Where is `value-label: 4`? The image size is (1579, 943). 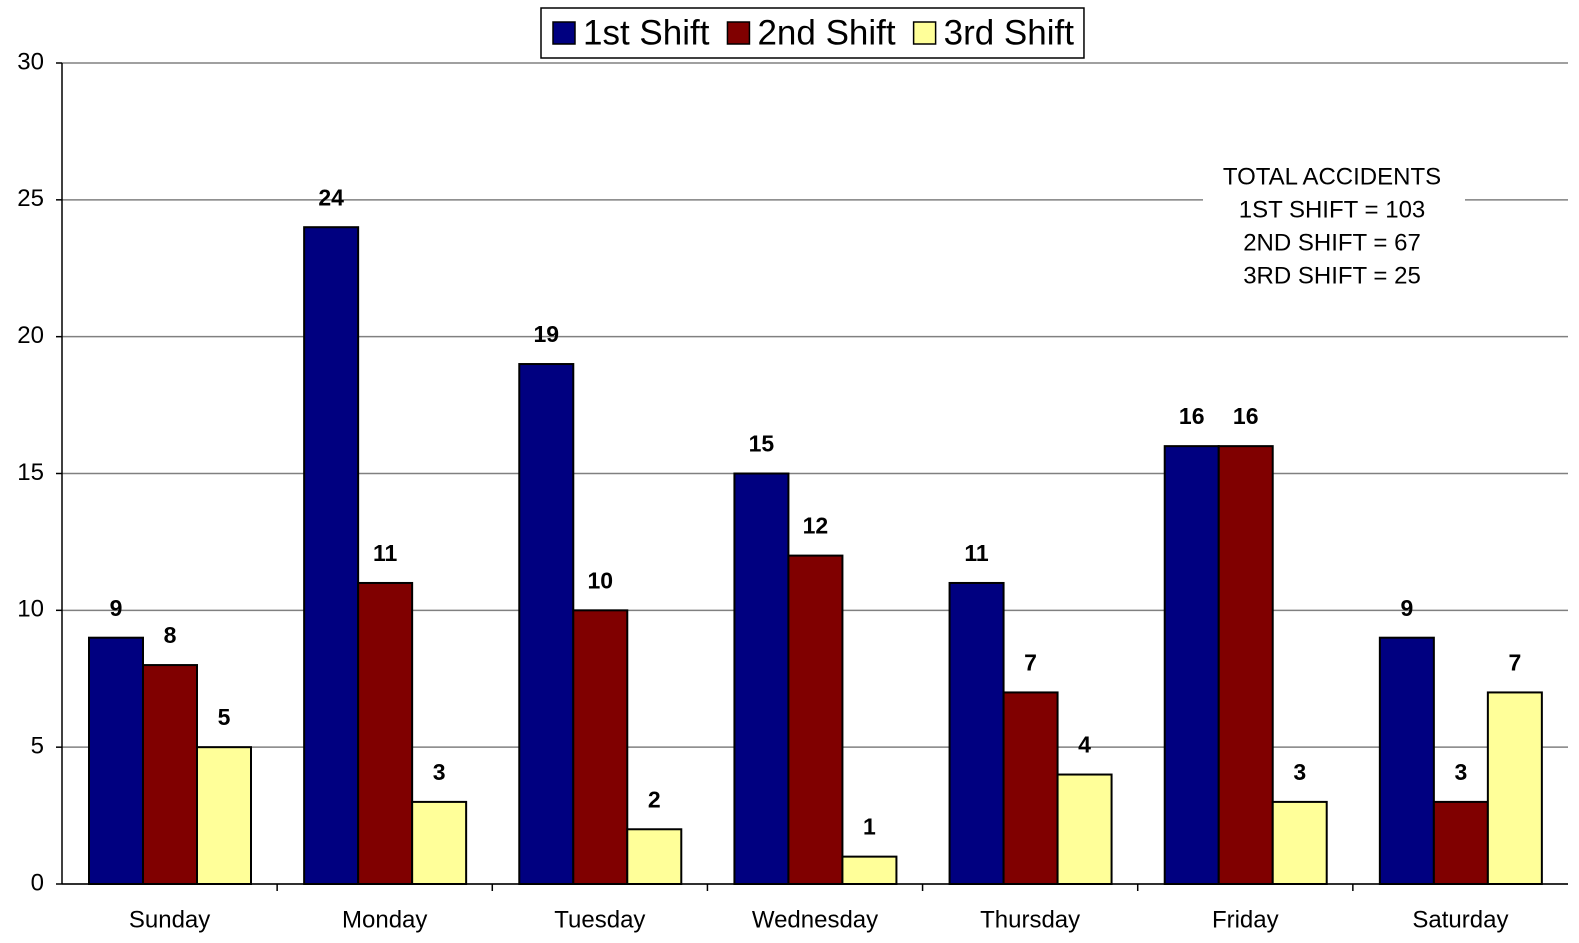
value-label: 4 is located at coordinates (1084, 745).